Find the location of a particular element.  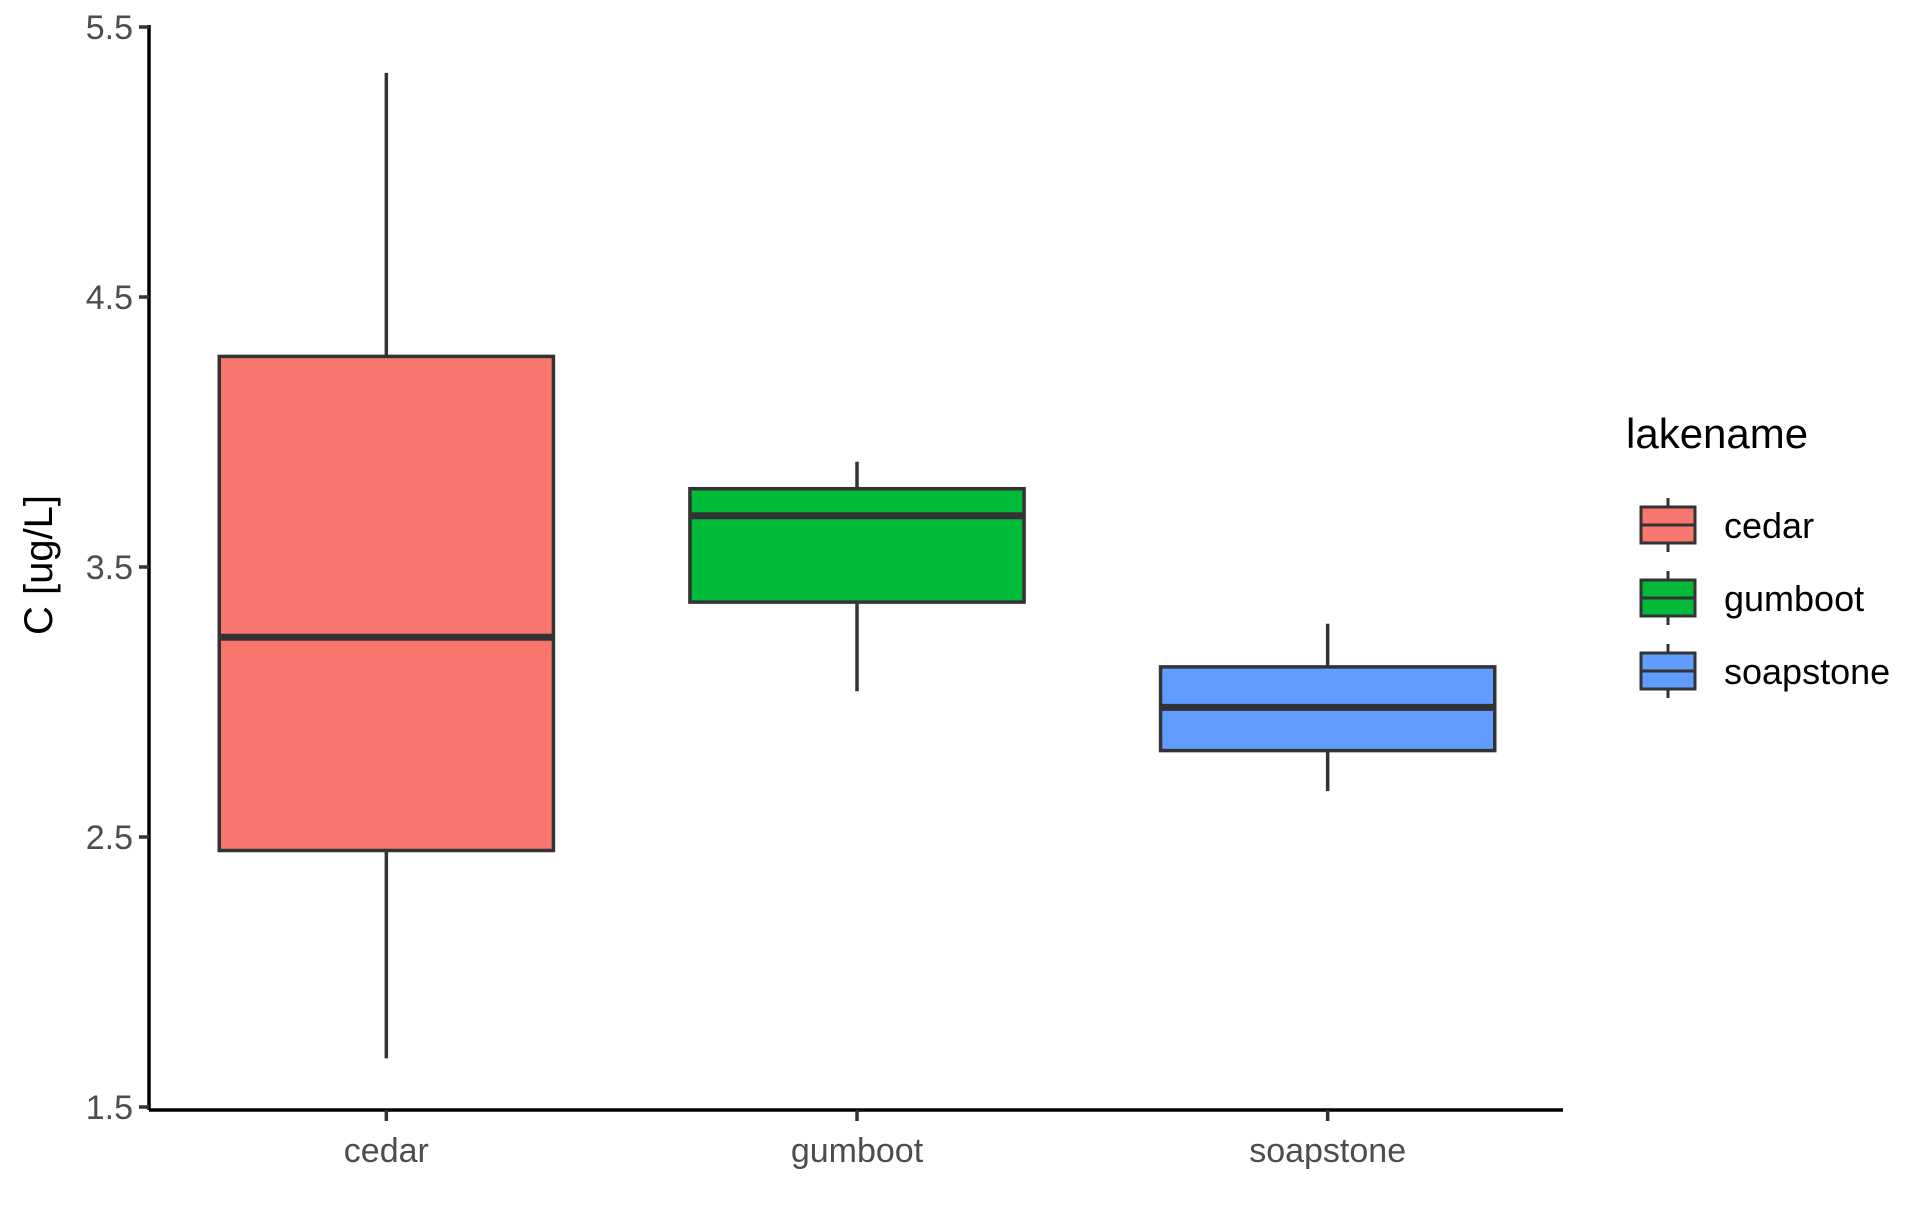

legend: lakename cedar gumboot soapstone is located at coordinates (1758, 554).